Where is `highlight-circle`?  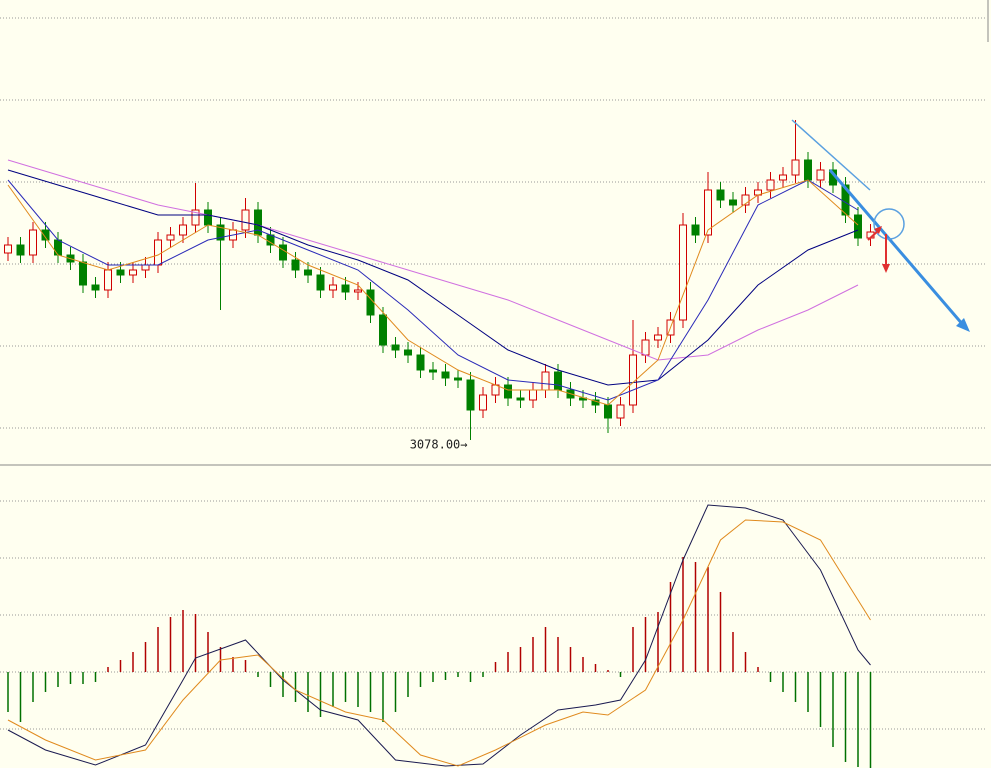 highlight-circle is located at coordinates (889, 224).